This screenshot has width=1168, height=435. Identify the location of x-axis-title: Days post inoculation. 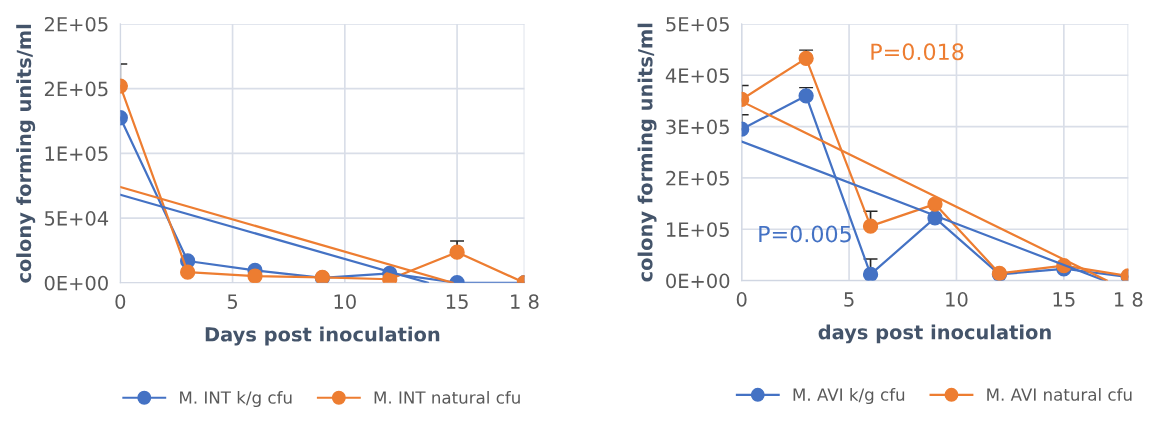
(322, 336).